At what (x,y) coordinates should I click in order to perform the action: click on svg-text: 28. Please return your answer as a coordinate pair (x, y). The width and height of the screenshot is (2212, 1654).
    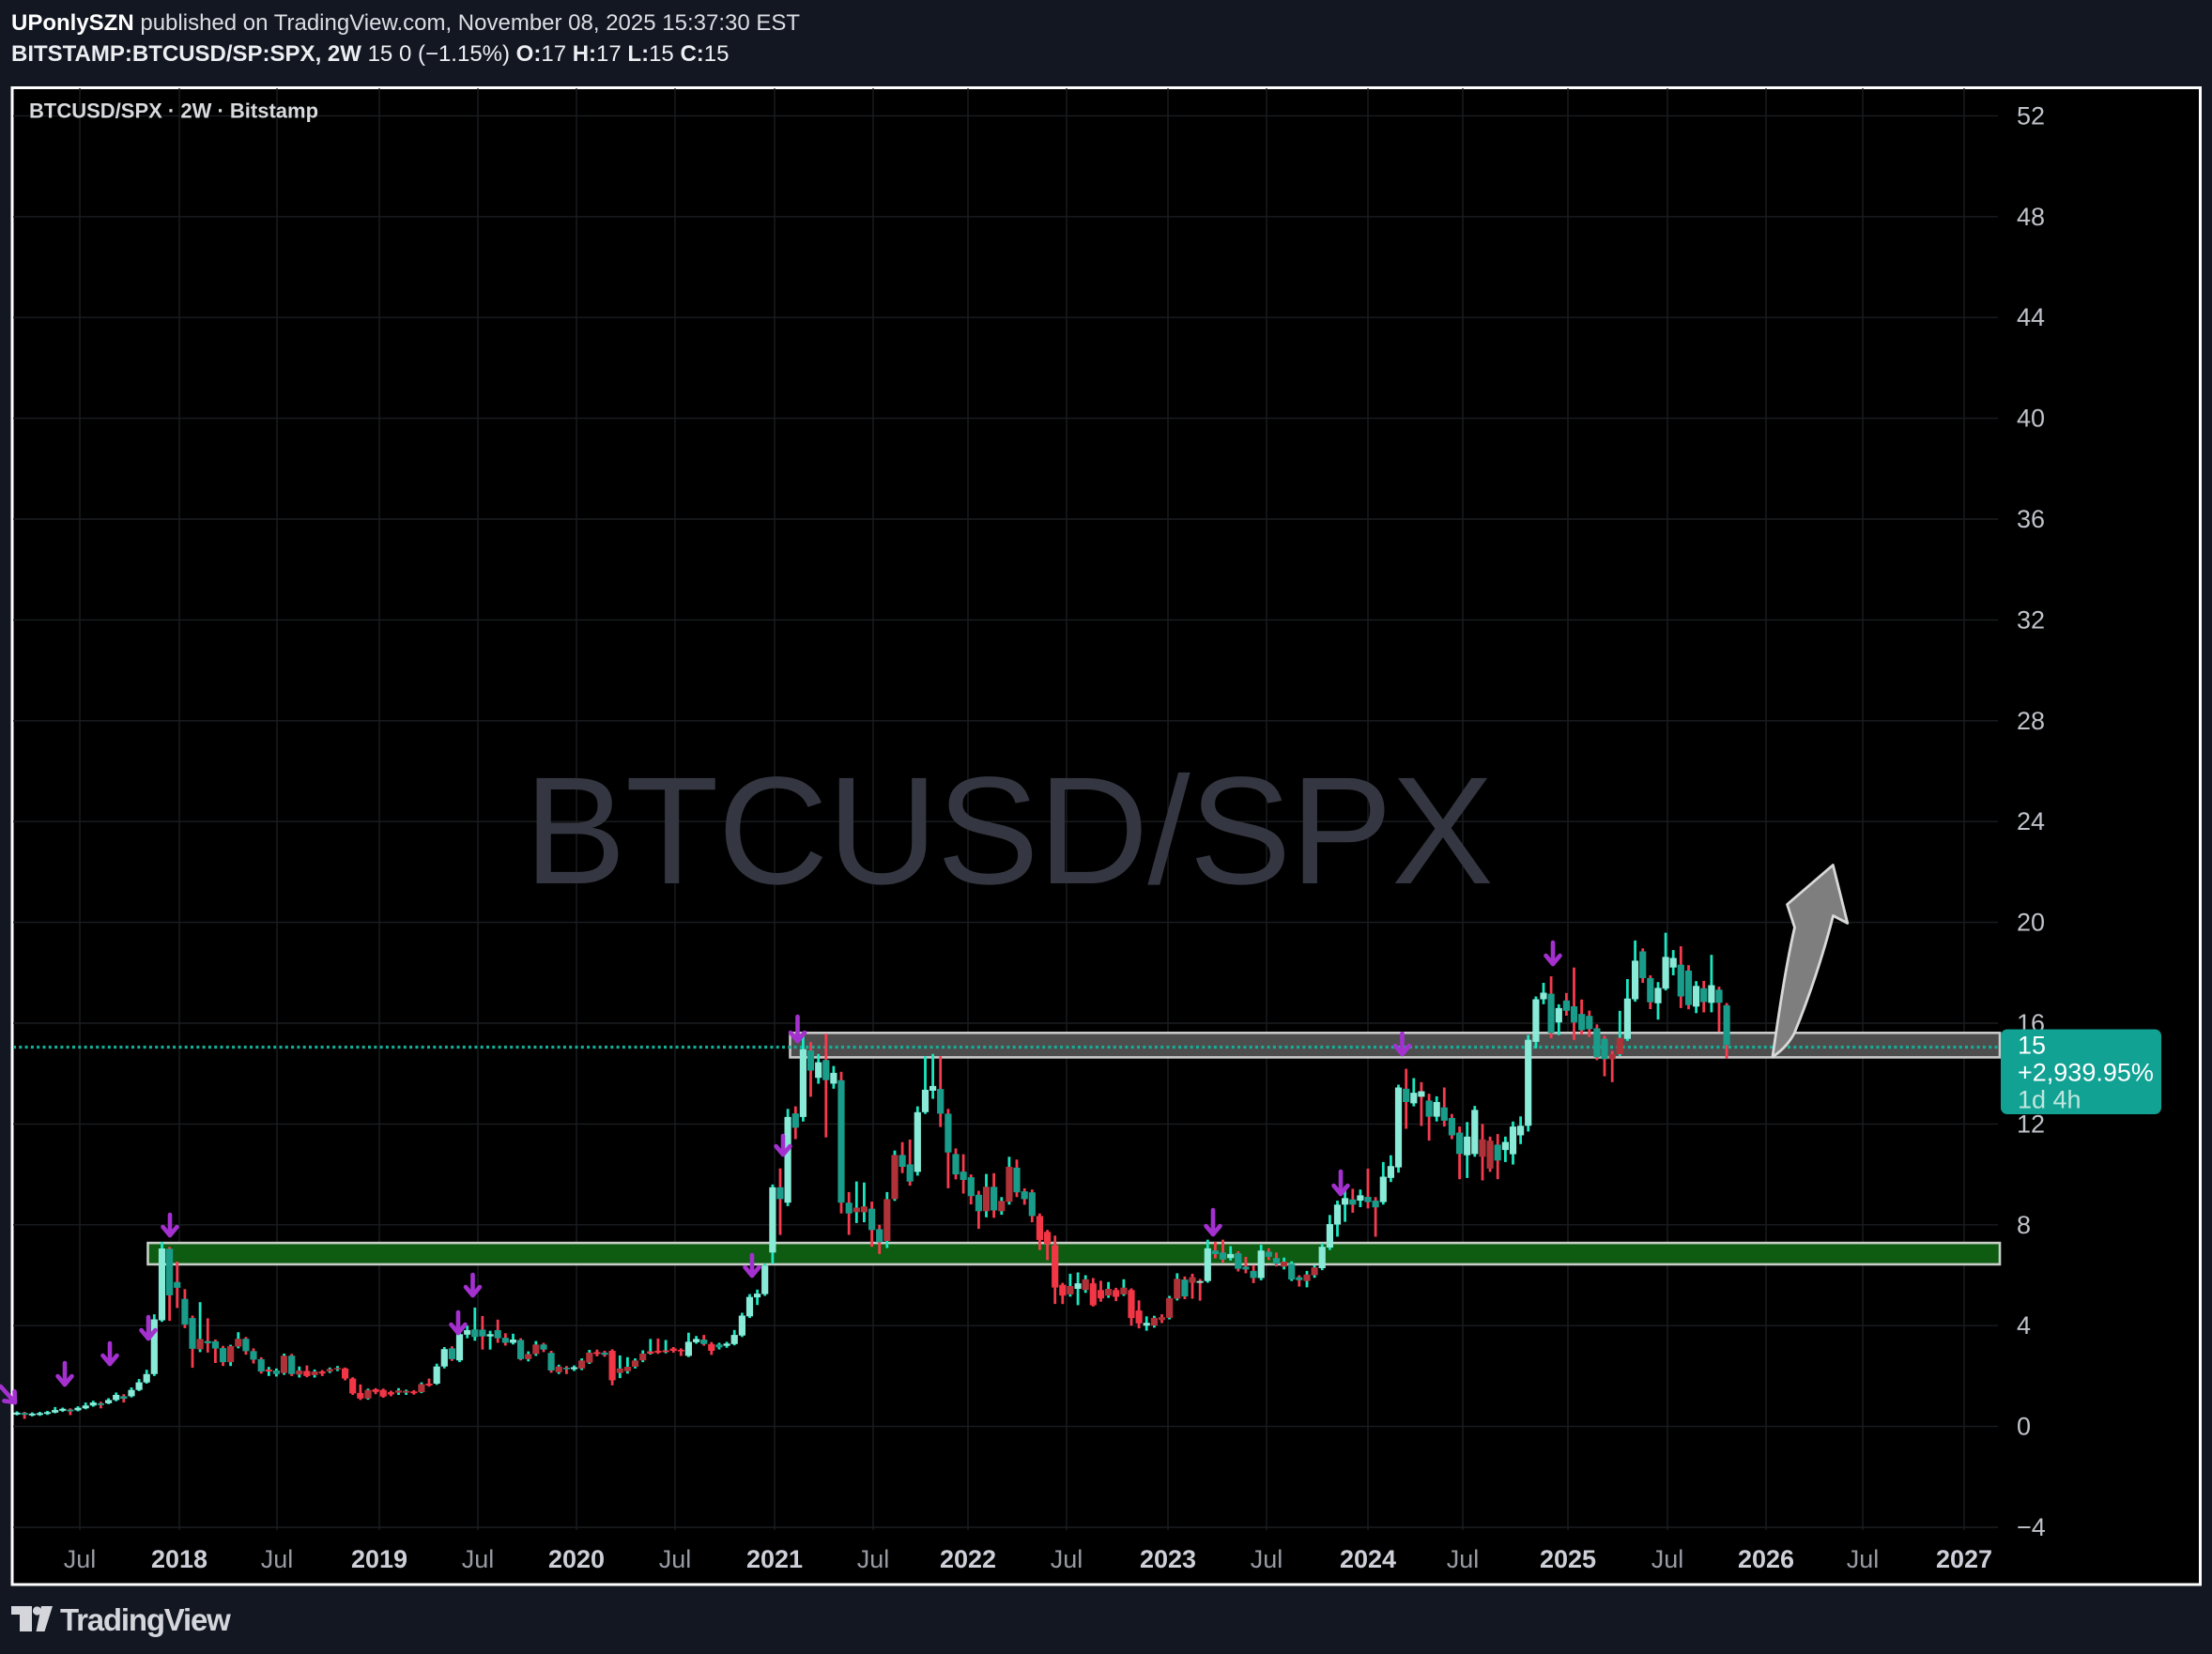
    Looking at the image, I should click on (2031, 721).